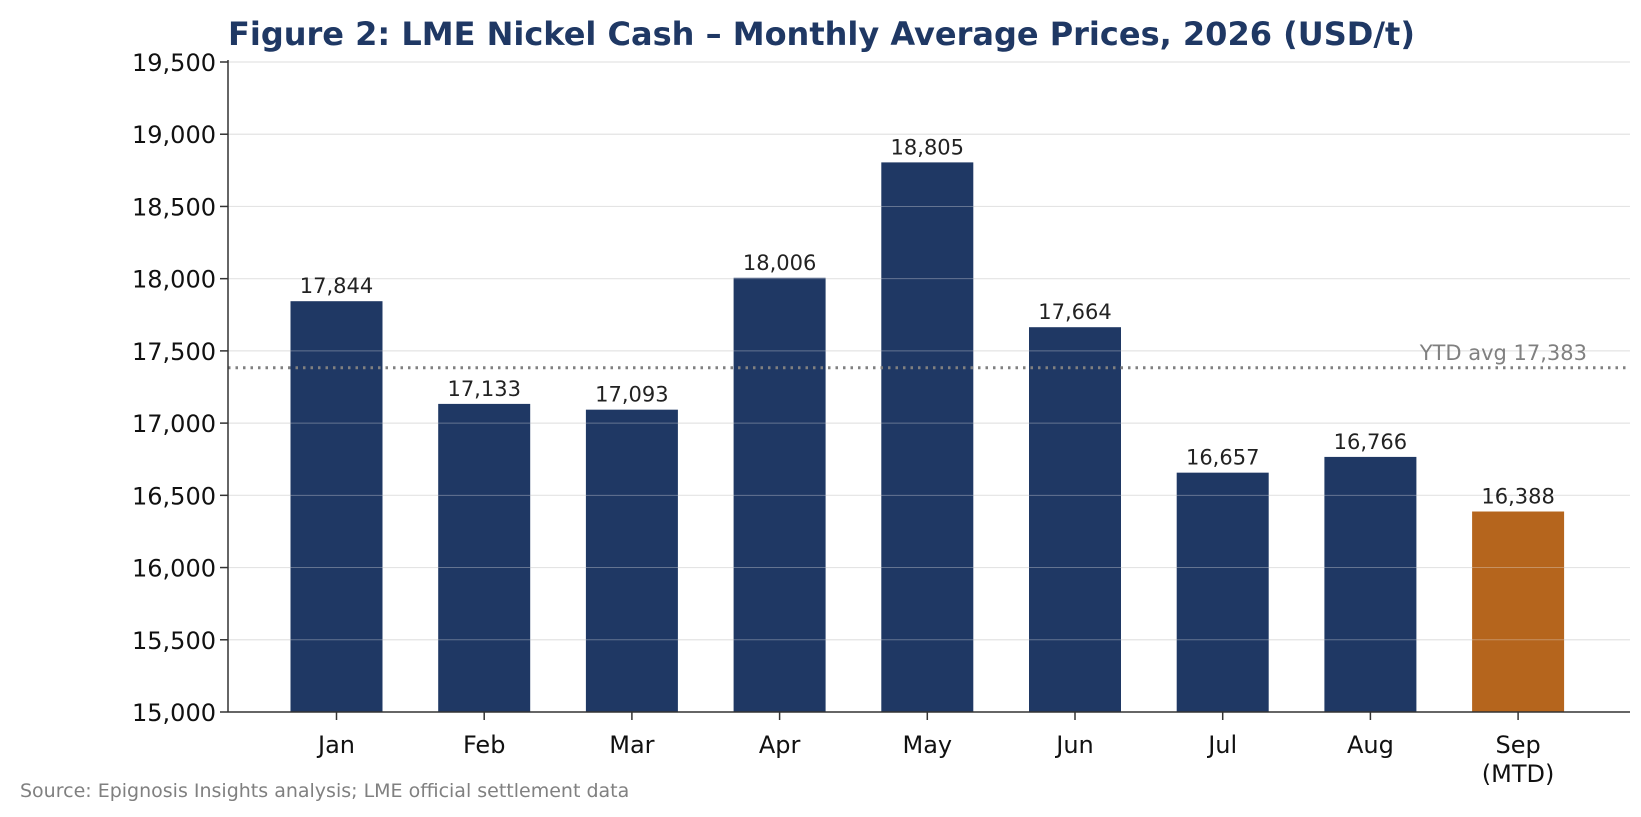  I want to click on x-tick-label-line: Jul, so click(1221, 745).